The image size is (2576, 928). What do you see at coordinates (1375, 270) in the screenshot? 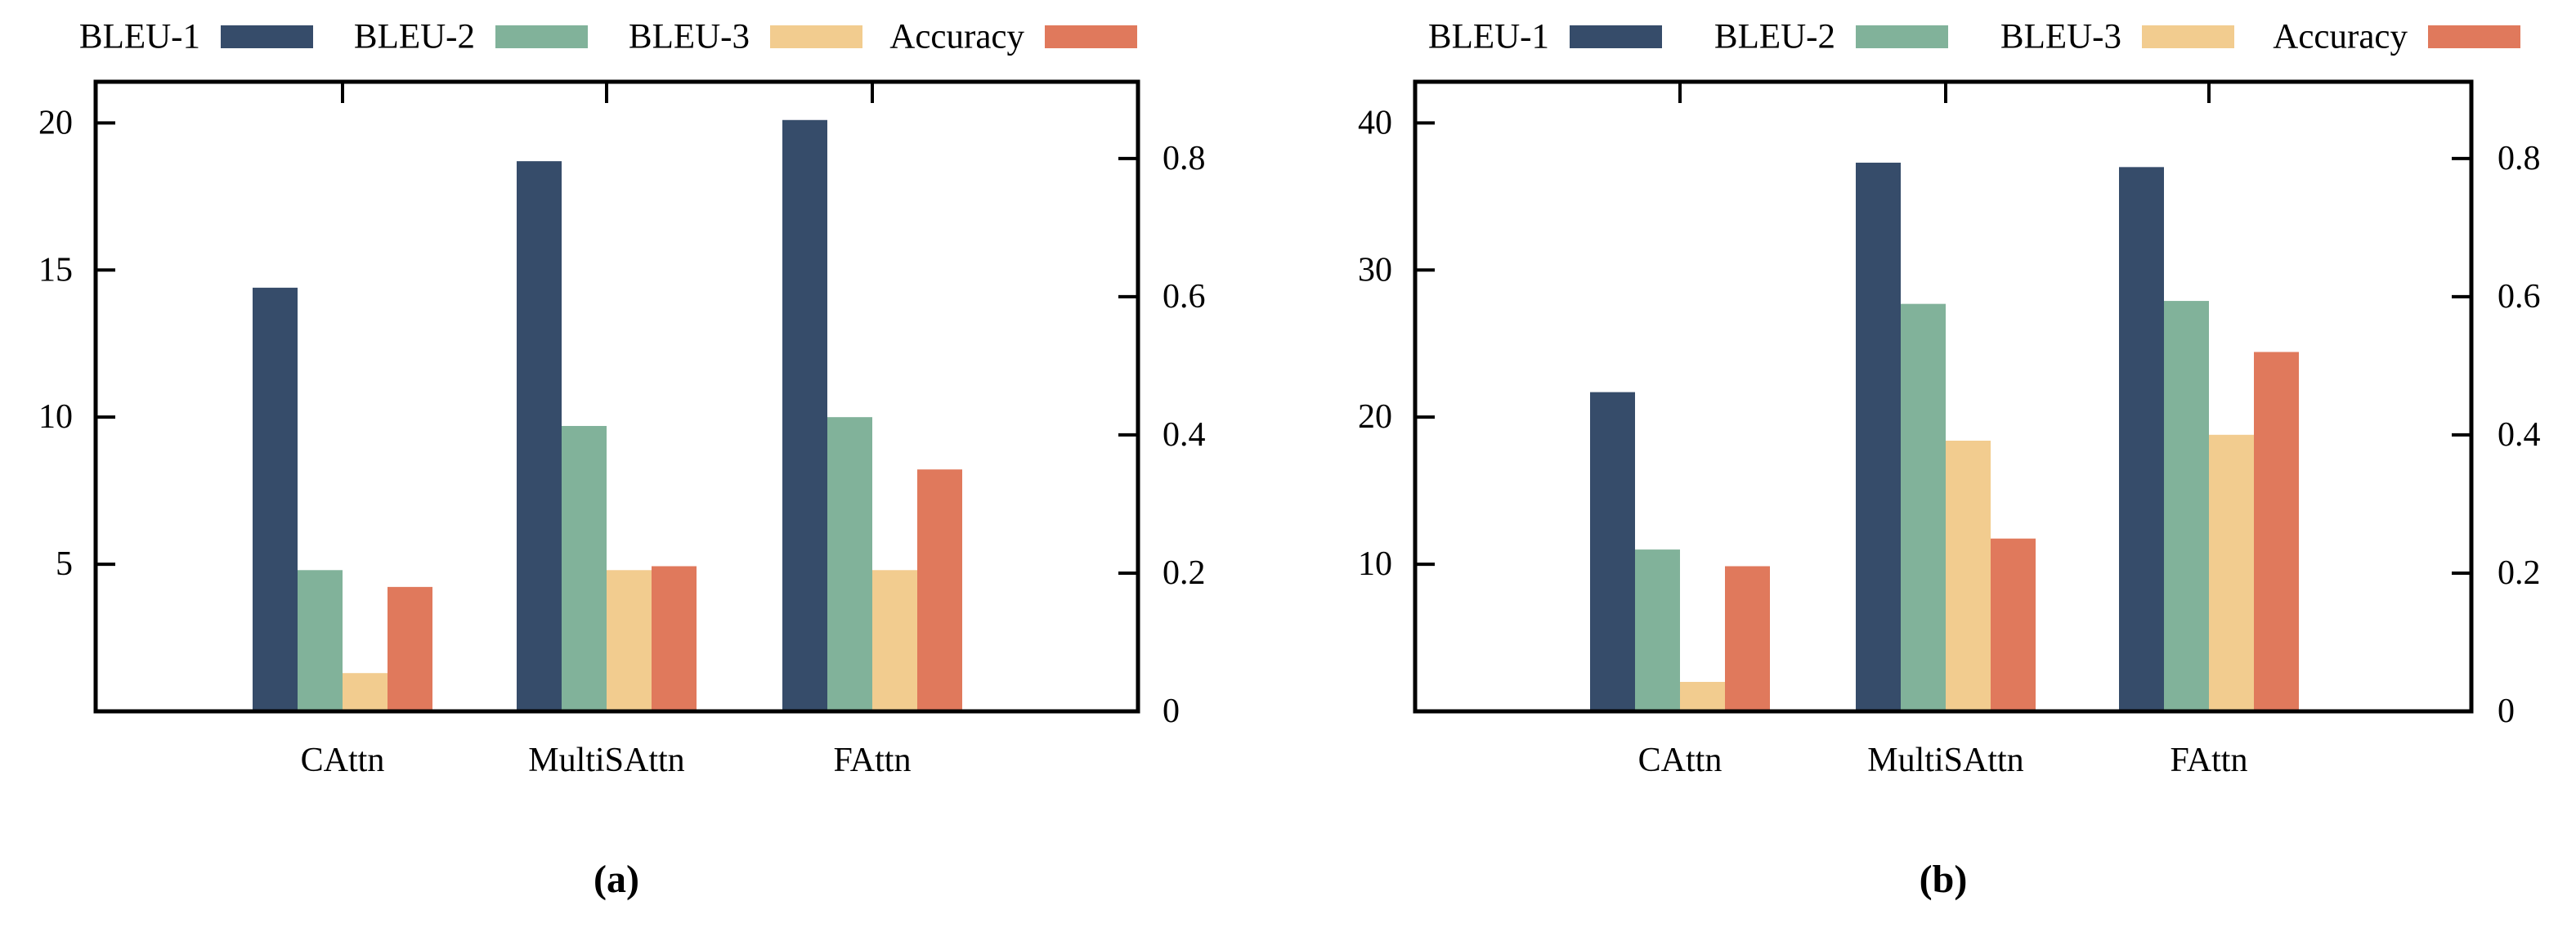
I see `left-axis-tick-label: 30` at bounding box center [1375, 270].